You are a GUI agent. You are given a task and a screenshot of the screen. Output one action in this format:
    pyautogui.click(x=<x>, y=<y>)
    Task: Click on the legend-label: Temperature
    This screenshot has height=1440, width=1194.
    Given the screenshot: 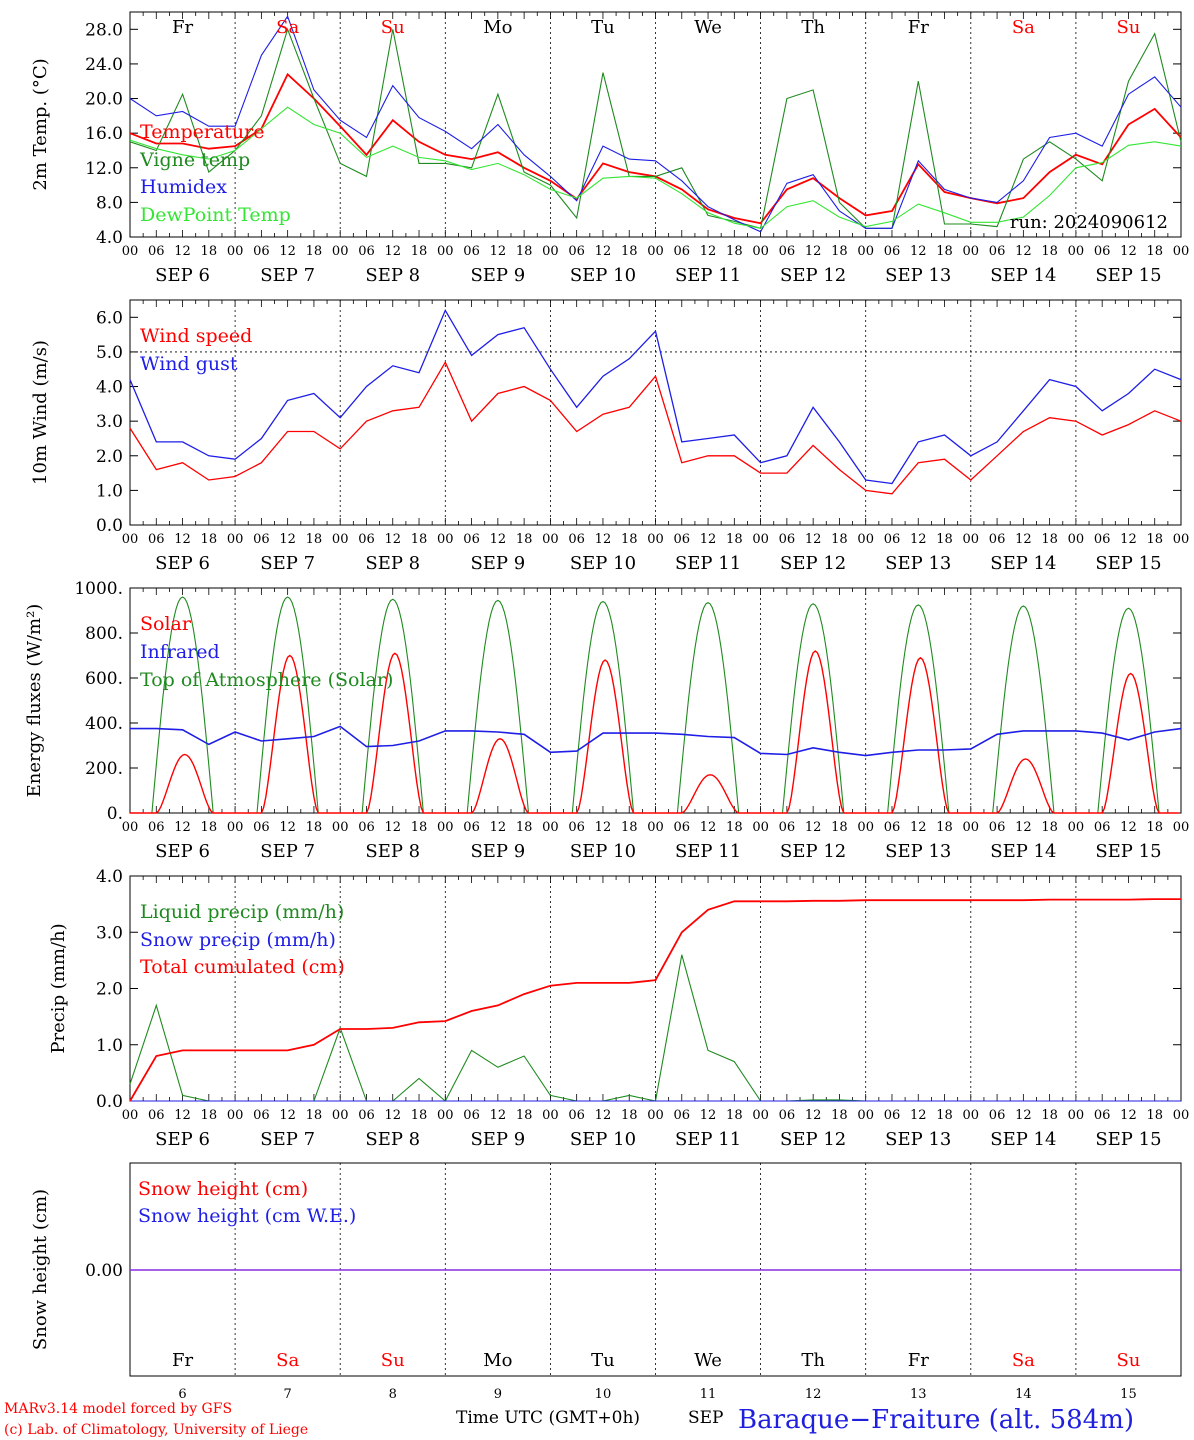 What is the action you would take?
    pyautogui.click(x=202, y=132)
    